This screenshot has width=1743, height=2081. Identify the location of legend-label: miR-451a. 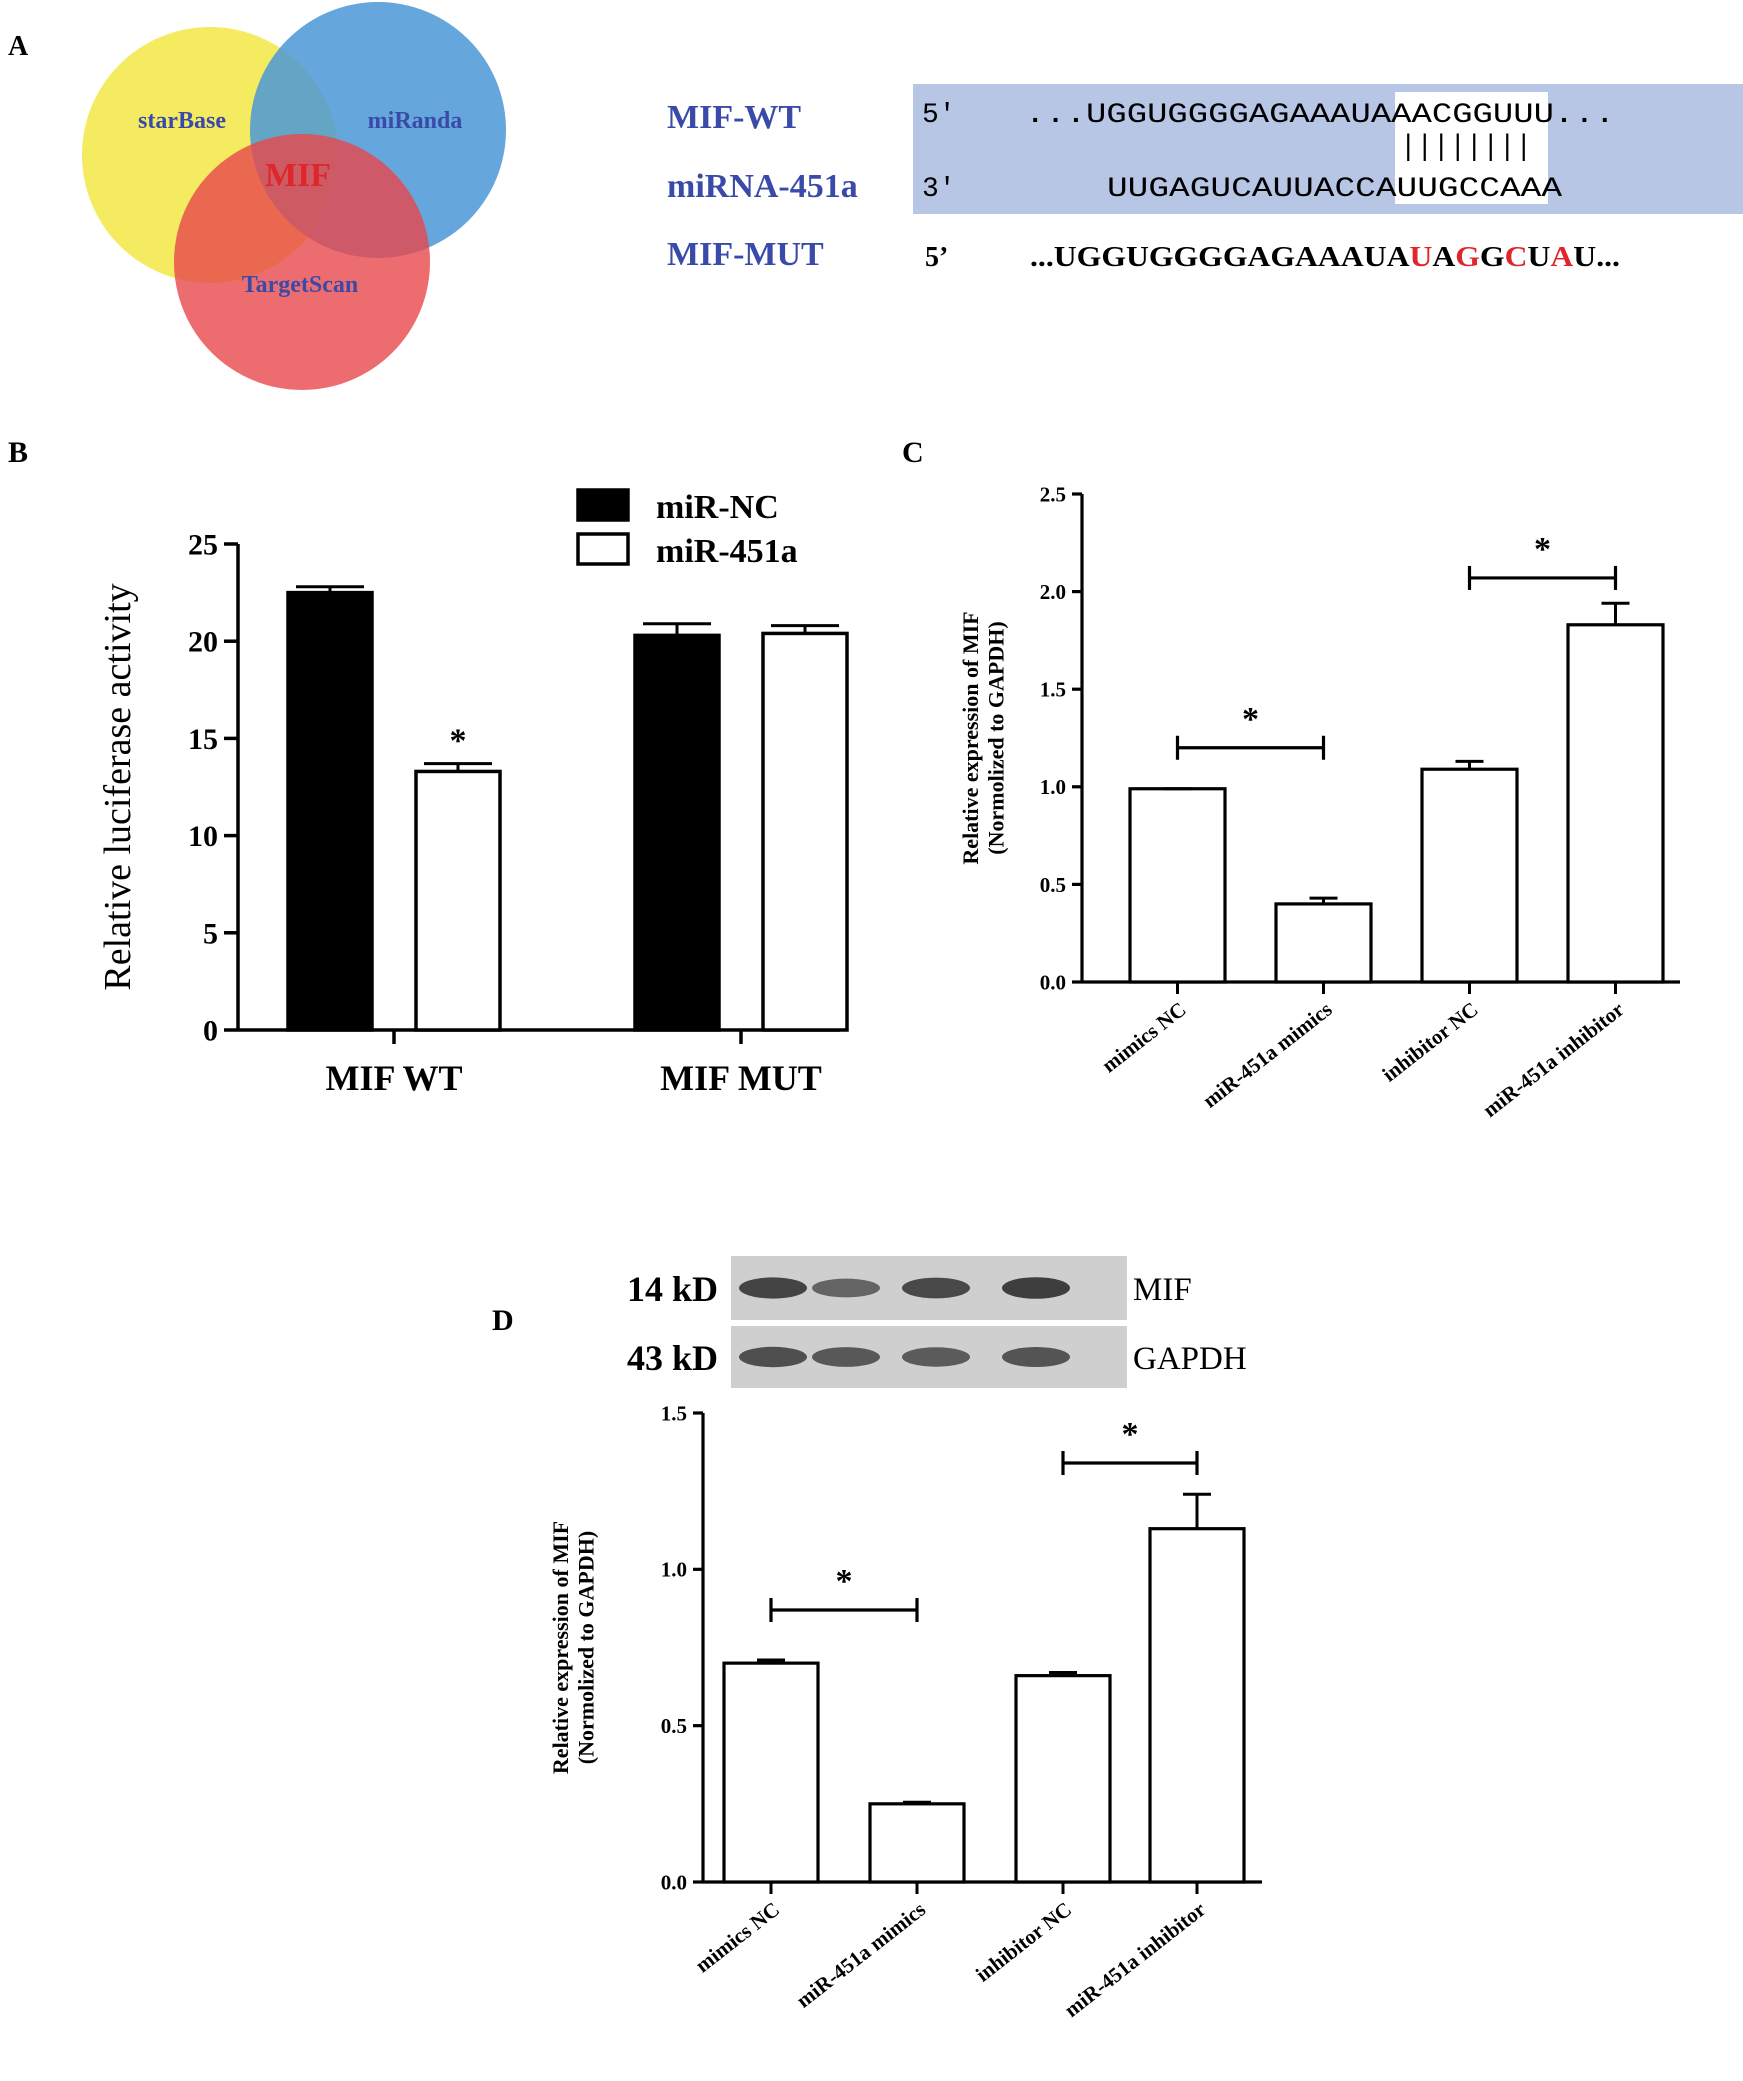
(727, 551).